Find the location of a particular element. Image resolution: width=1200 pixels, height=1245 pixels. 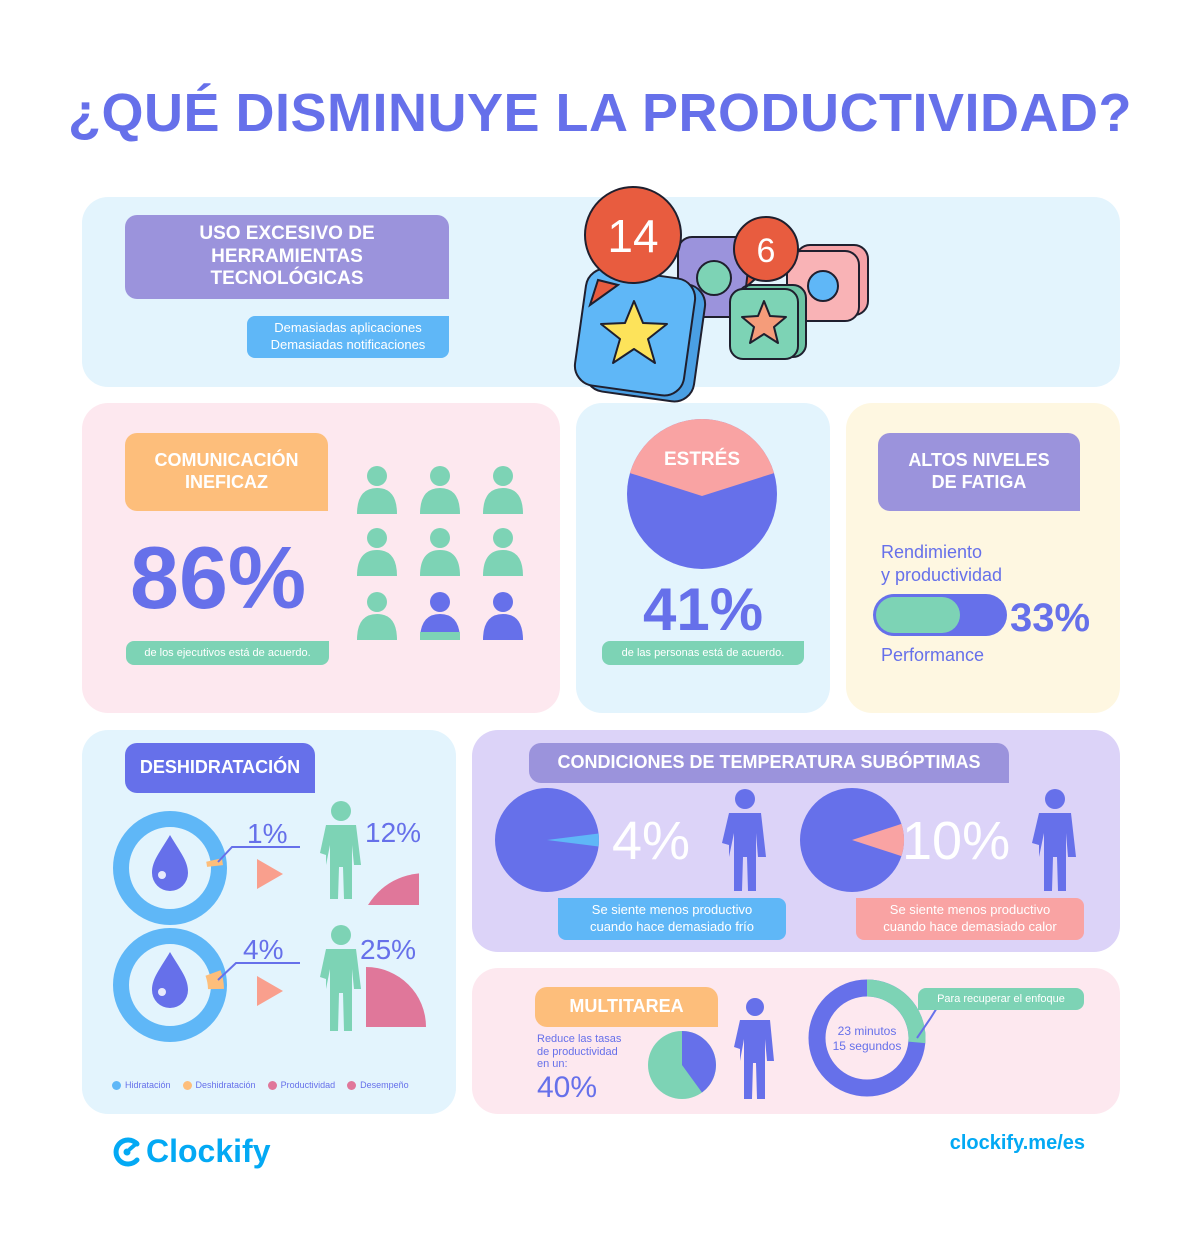

stress-pie-chart: ESTRÉS is located at coordinates (702, 493).